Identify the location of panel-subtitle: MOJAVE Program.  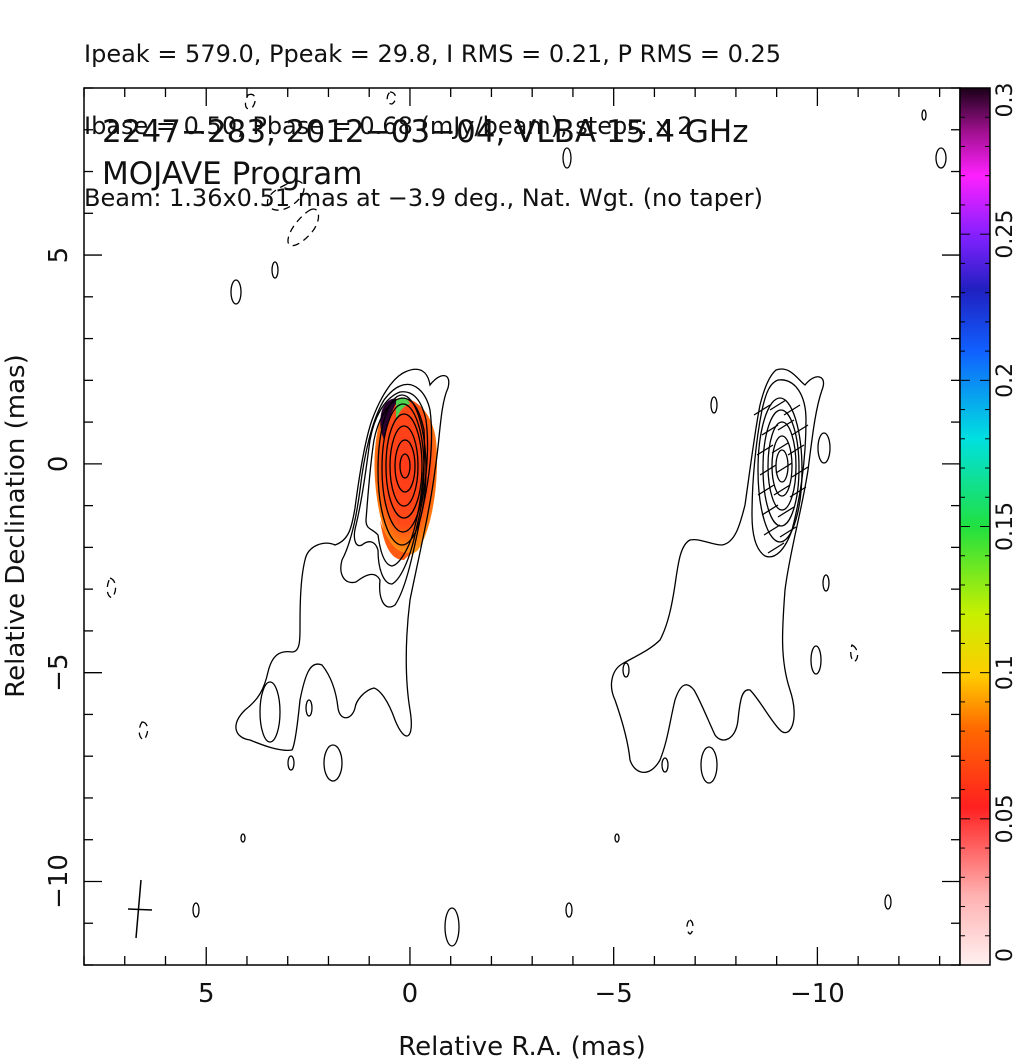
(232, 174).